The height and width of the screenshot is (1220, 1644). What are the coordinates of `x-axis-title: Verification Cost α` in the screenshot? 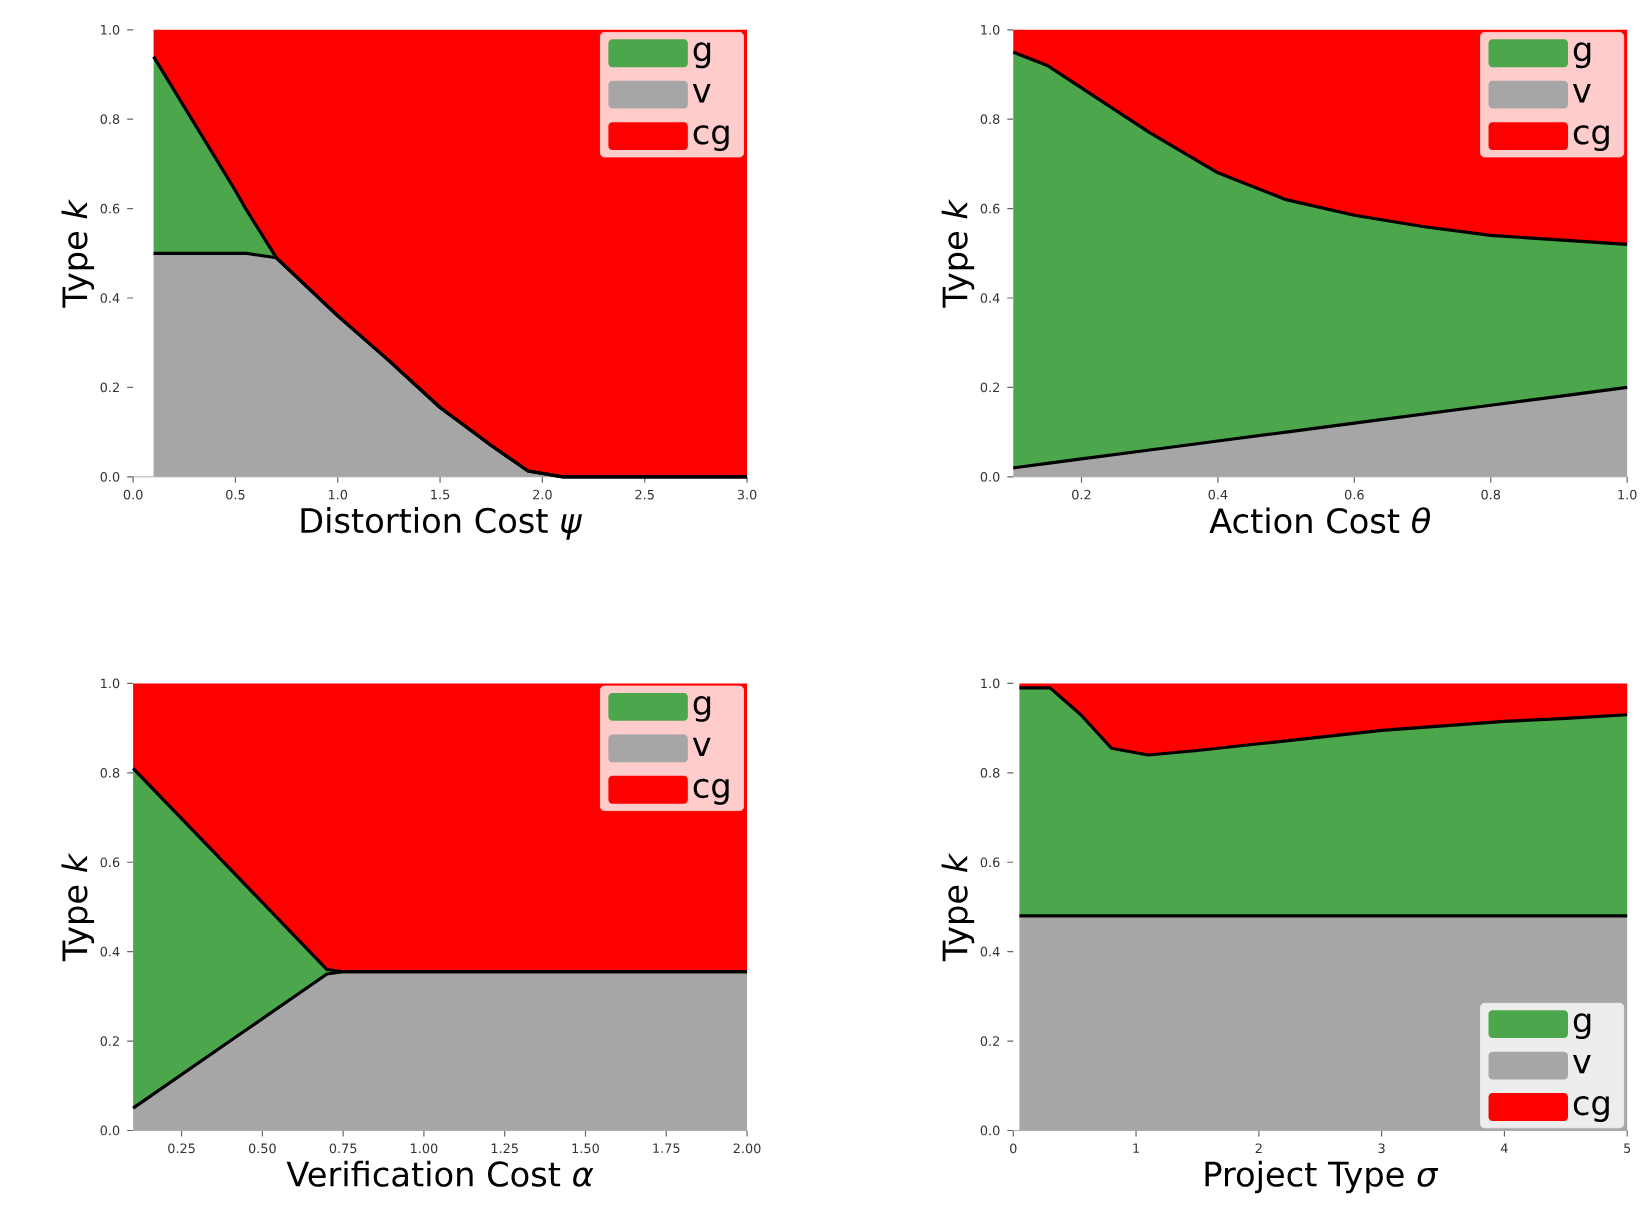 It's located at (440, 1173).